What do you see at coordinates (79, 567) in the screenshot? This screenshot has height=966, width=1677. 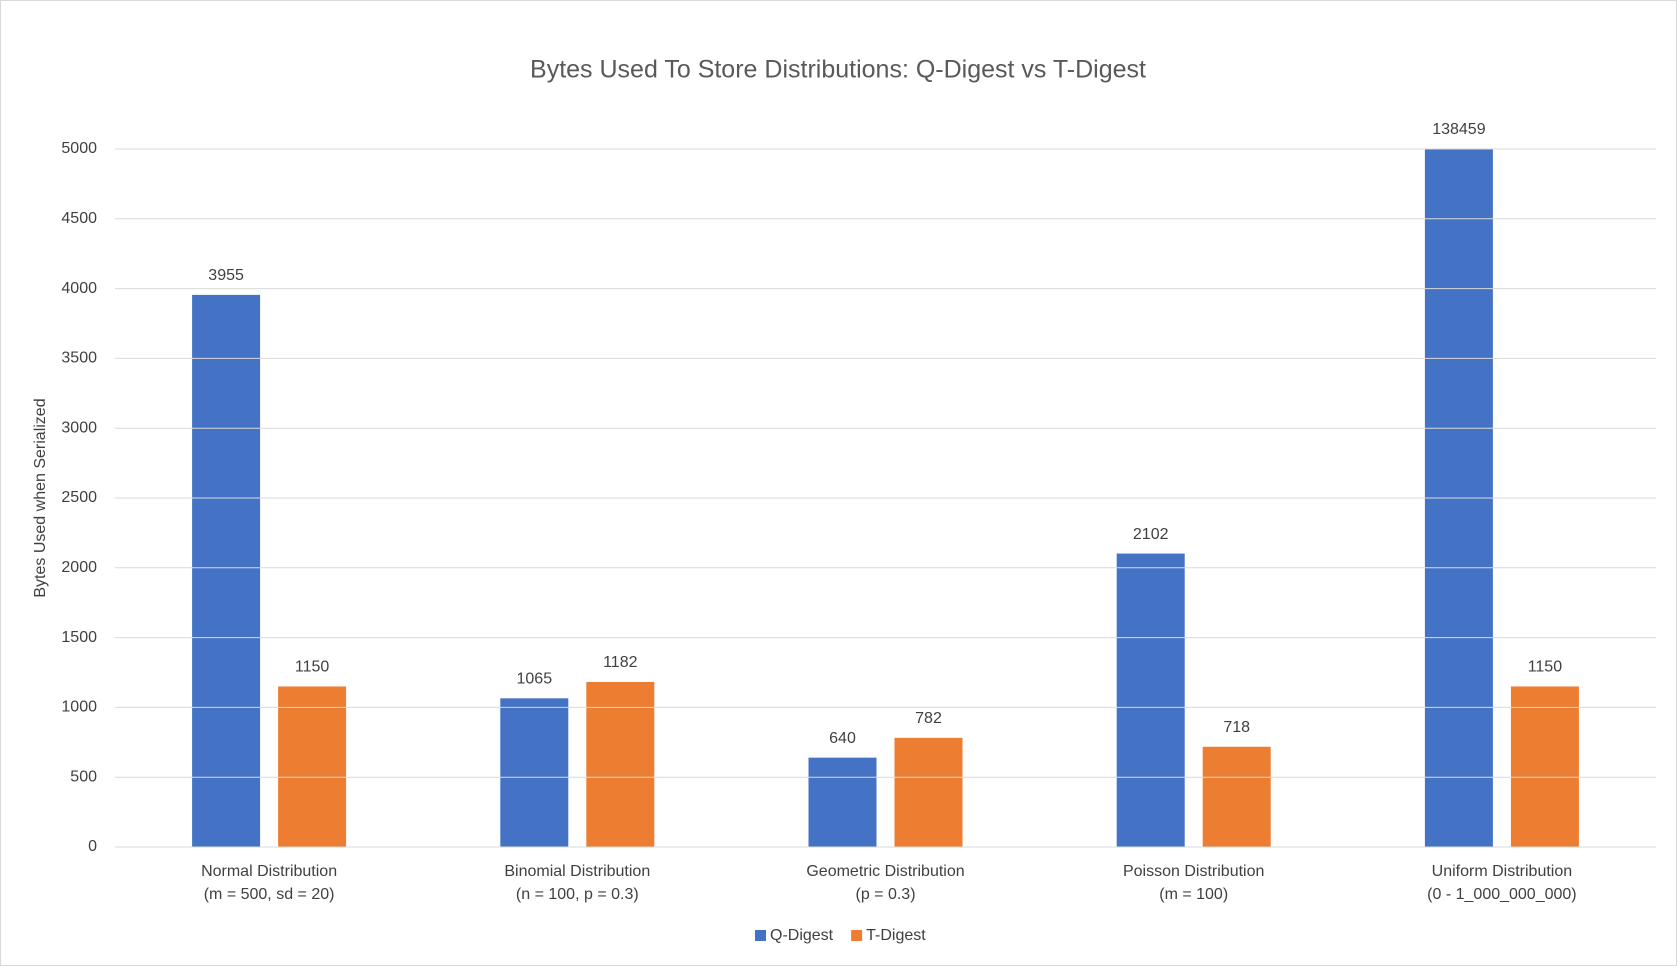 I see `y-tick-label: 2000` at bounding box center [79, 567].